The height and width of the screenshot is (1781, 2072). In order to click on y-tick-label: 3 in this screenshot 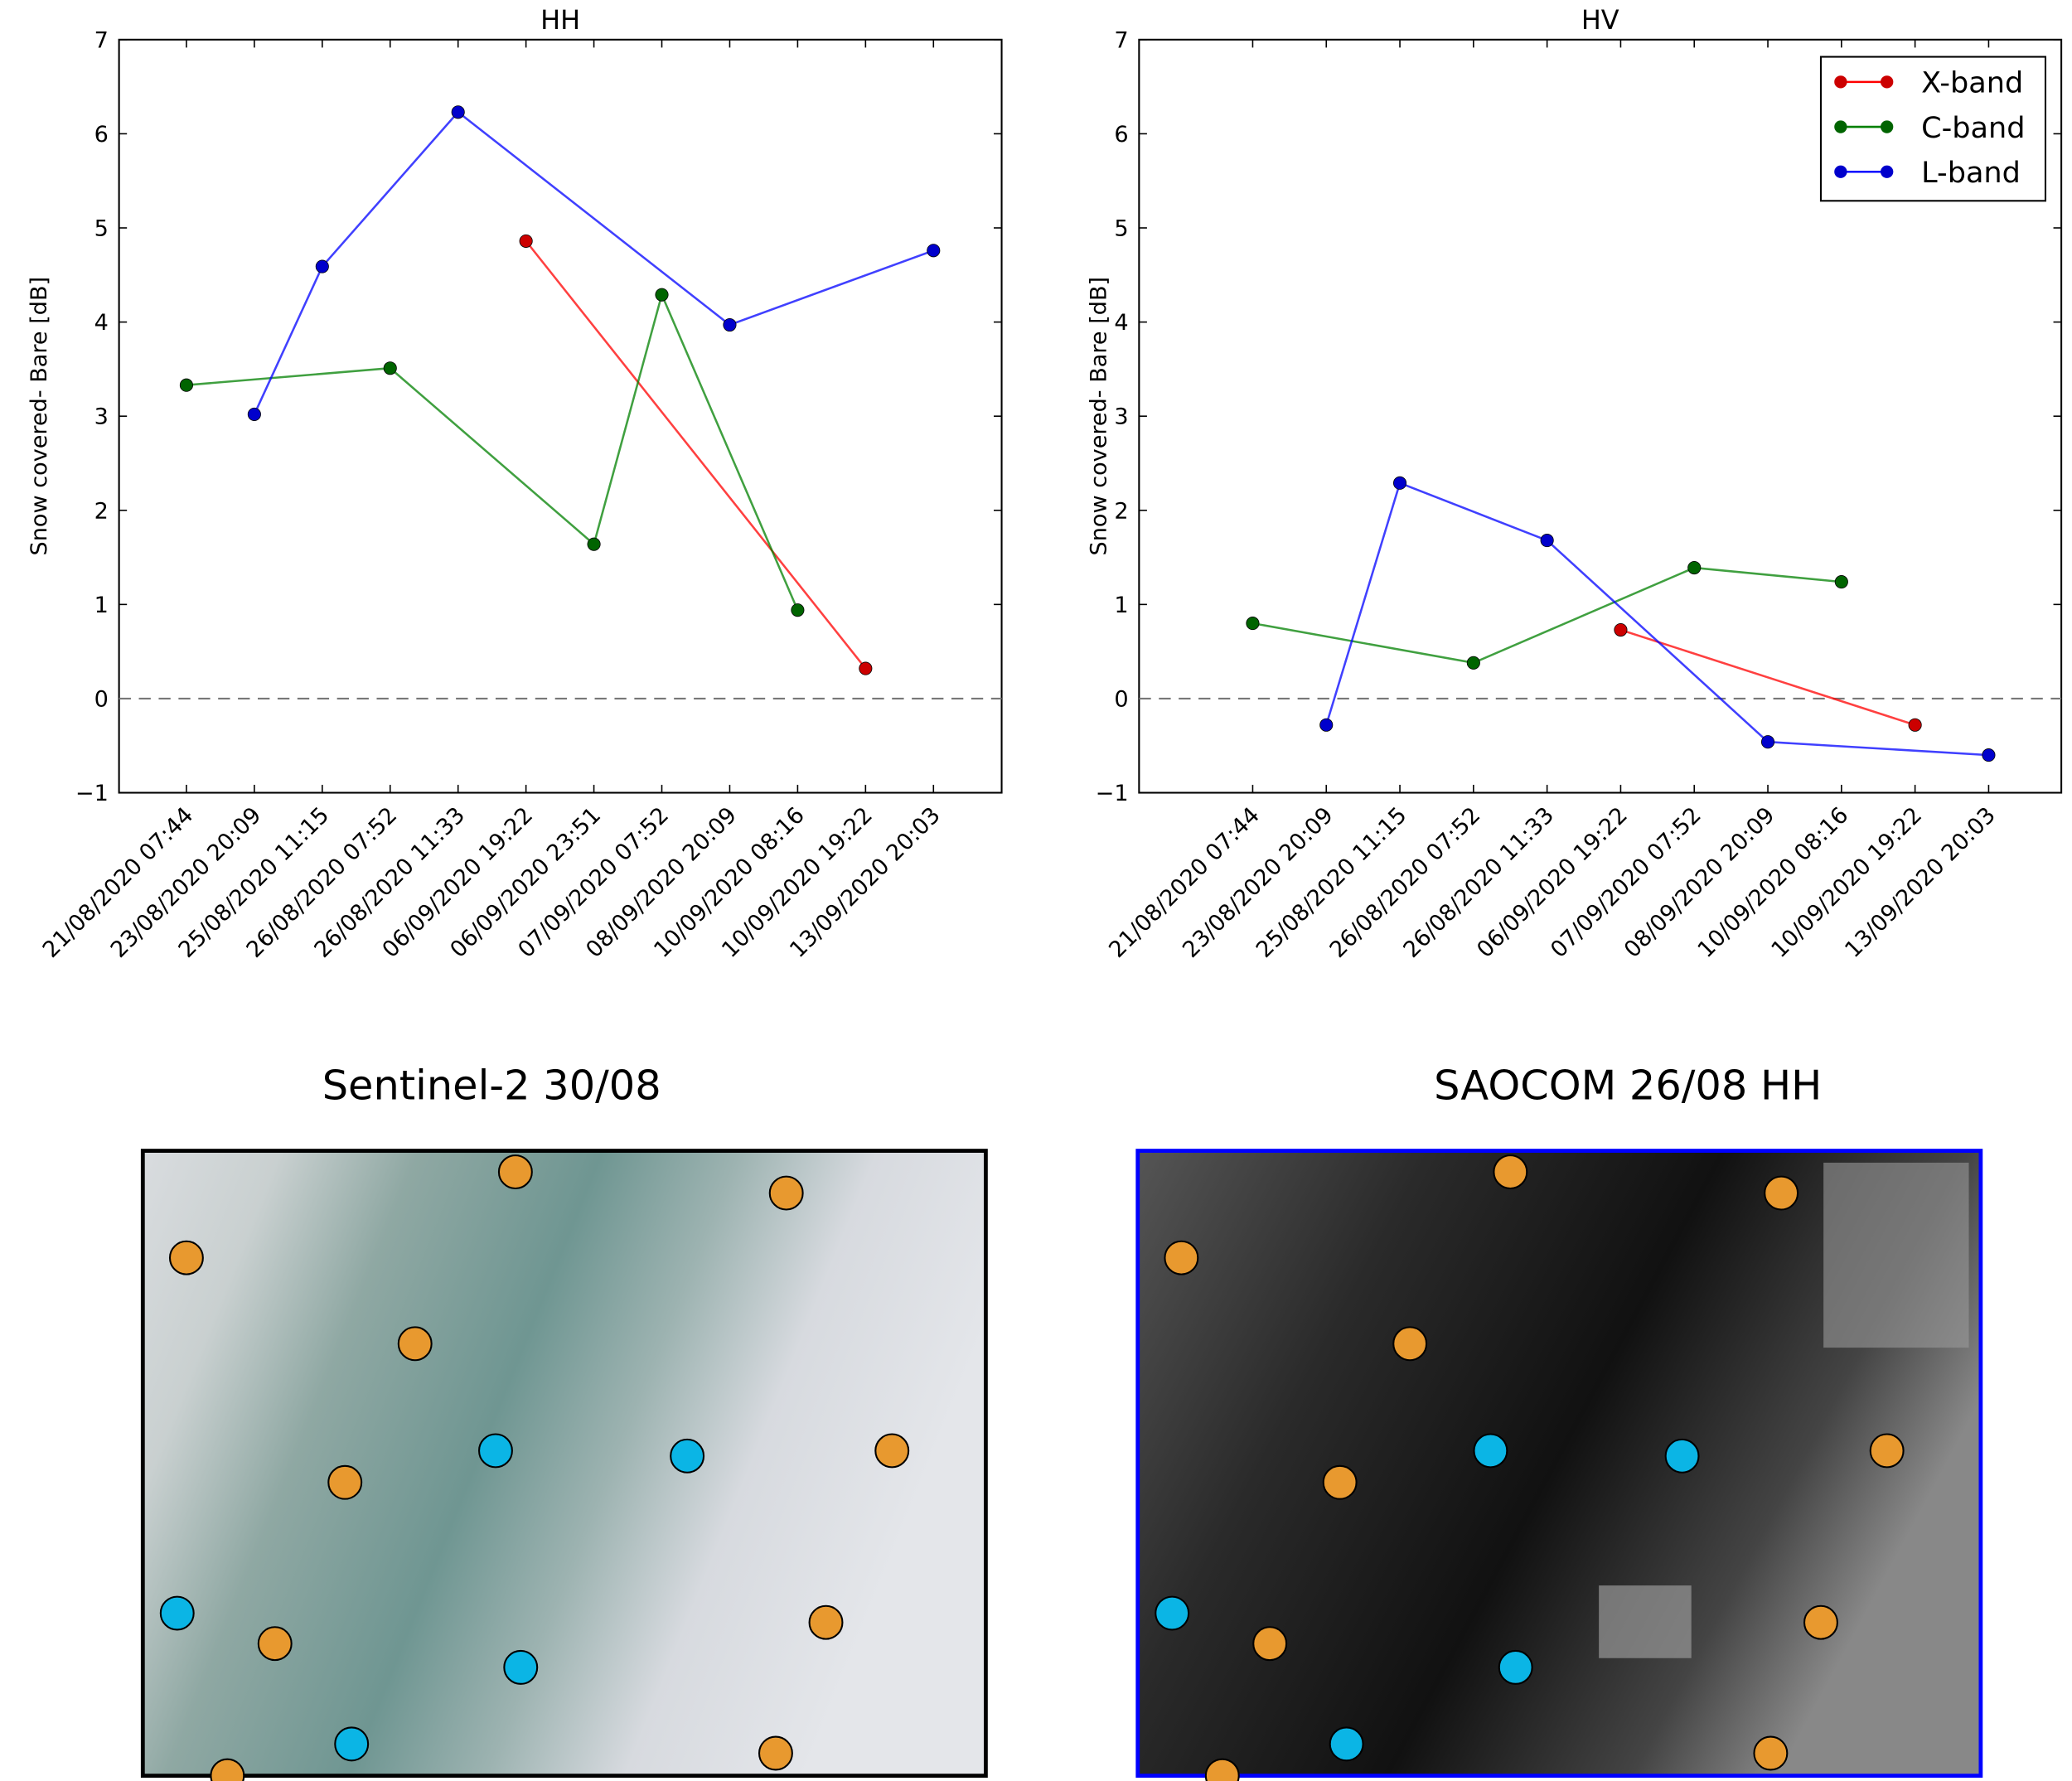, I will do `click(1121, 417)`.